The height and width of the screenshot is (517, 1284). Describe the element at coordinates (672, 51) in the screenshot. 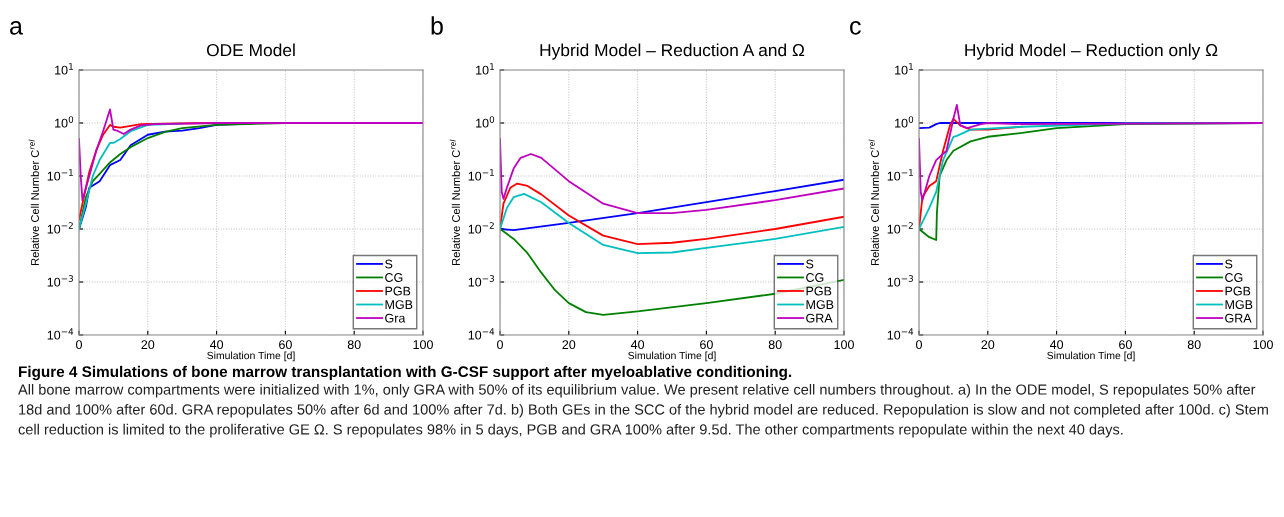

I see `chart-title: Hybrid Model – Reduction A and Ω` at that location.